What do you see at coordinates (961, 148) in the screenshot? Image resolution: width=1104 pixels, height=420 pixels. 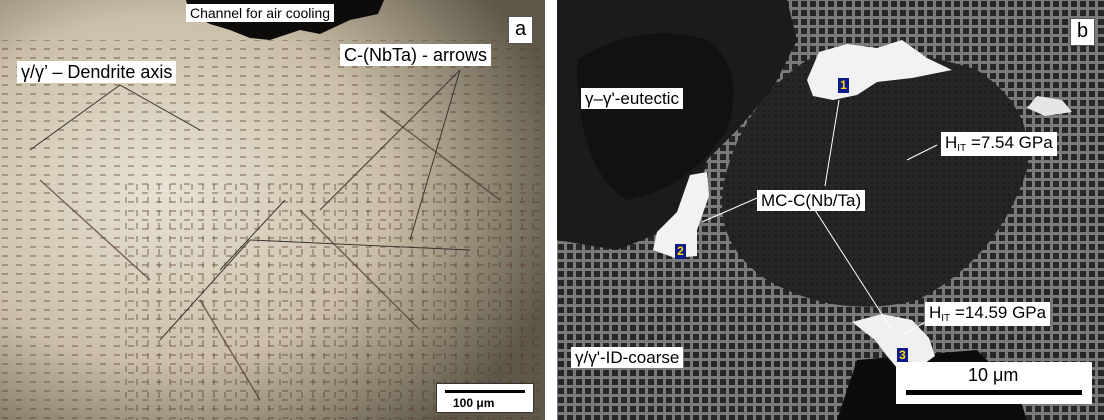 I see `hardness-1-subscript: IT` at bounding box center [961, 148].